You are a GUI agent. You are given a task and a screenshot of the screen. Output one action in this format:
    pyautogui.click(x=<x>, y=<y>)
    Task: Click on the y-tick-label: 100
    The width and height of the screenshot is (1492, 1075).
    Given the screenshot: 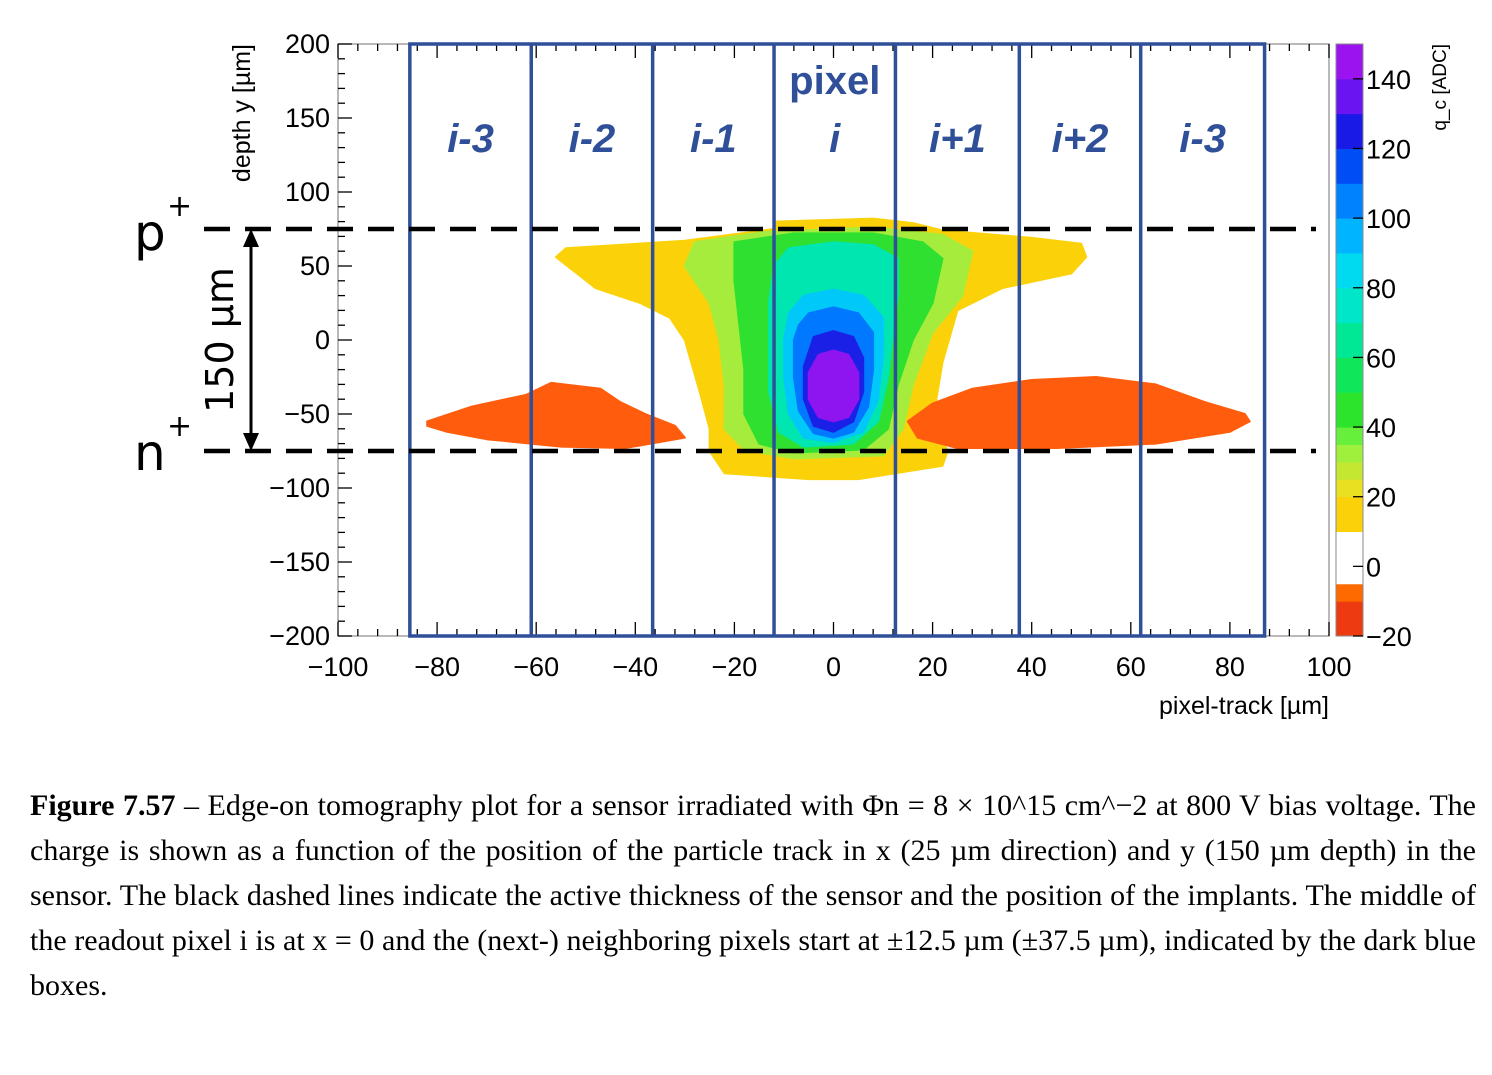 What is the action you would take?
    pyautogui.click(x=307, y=192)
    